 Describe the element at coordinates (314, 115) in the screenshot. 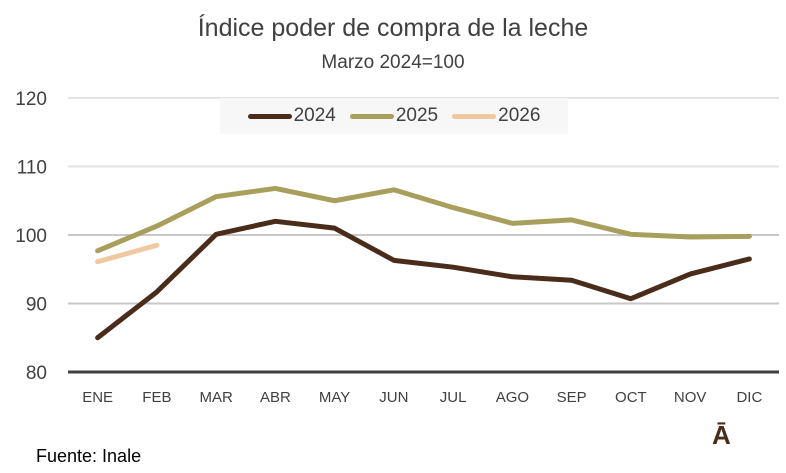

I see `legend-label-2024: 2024` at that location.